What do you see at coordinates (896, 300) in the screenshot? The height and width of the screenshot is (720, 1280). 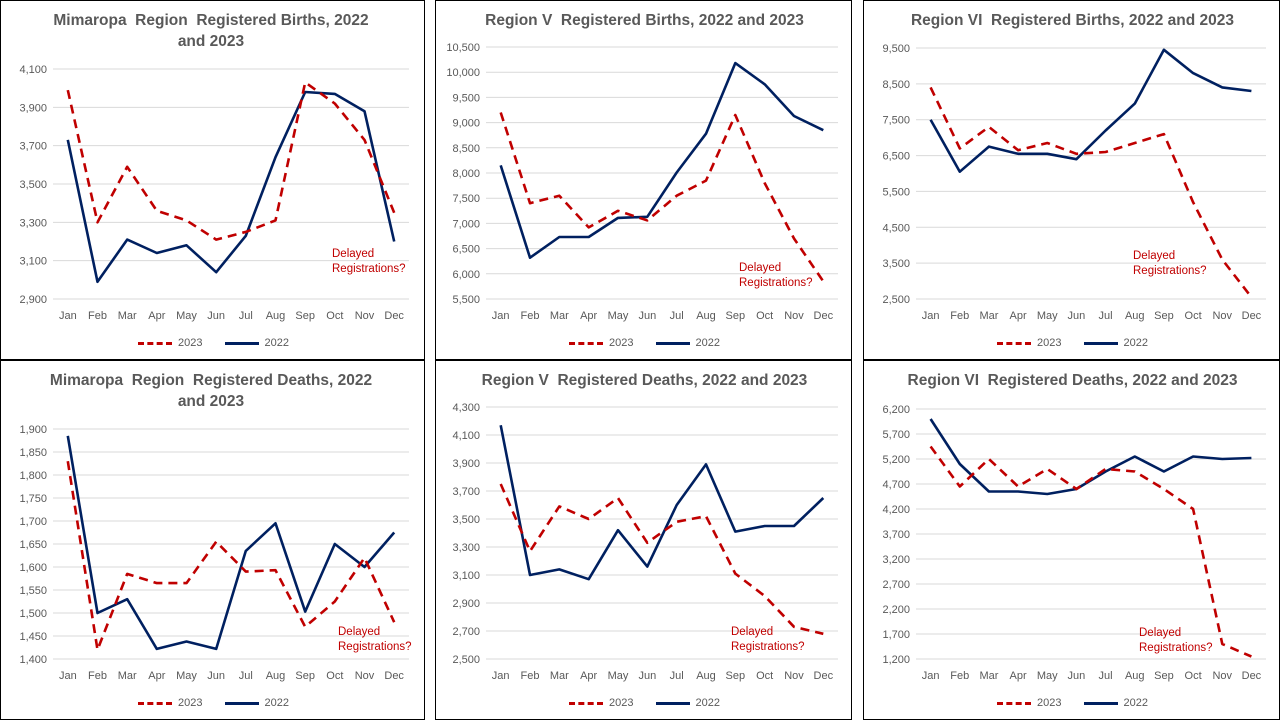 I see `y-tick-label: 2,500` at bounding box center [896, 300].